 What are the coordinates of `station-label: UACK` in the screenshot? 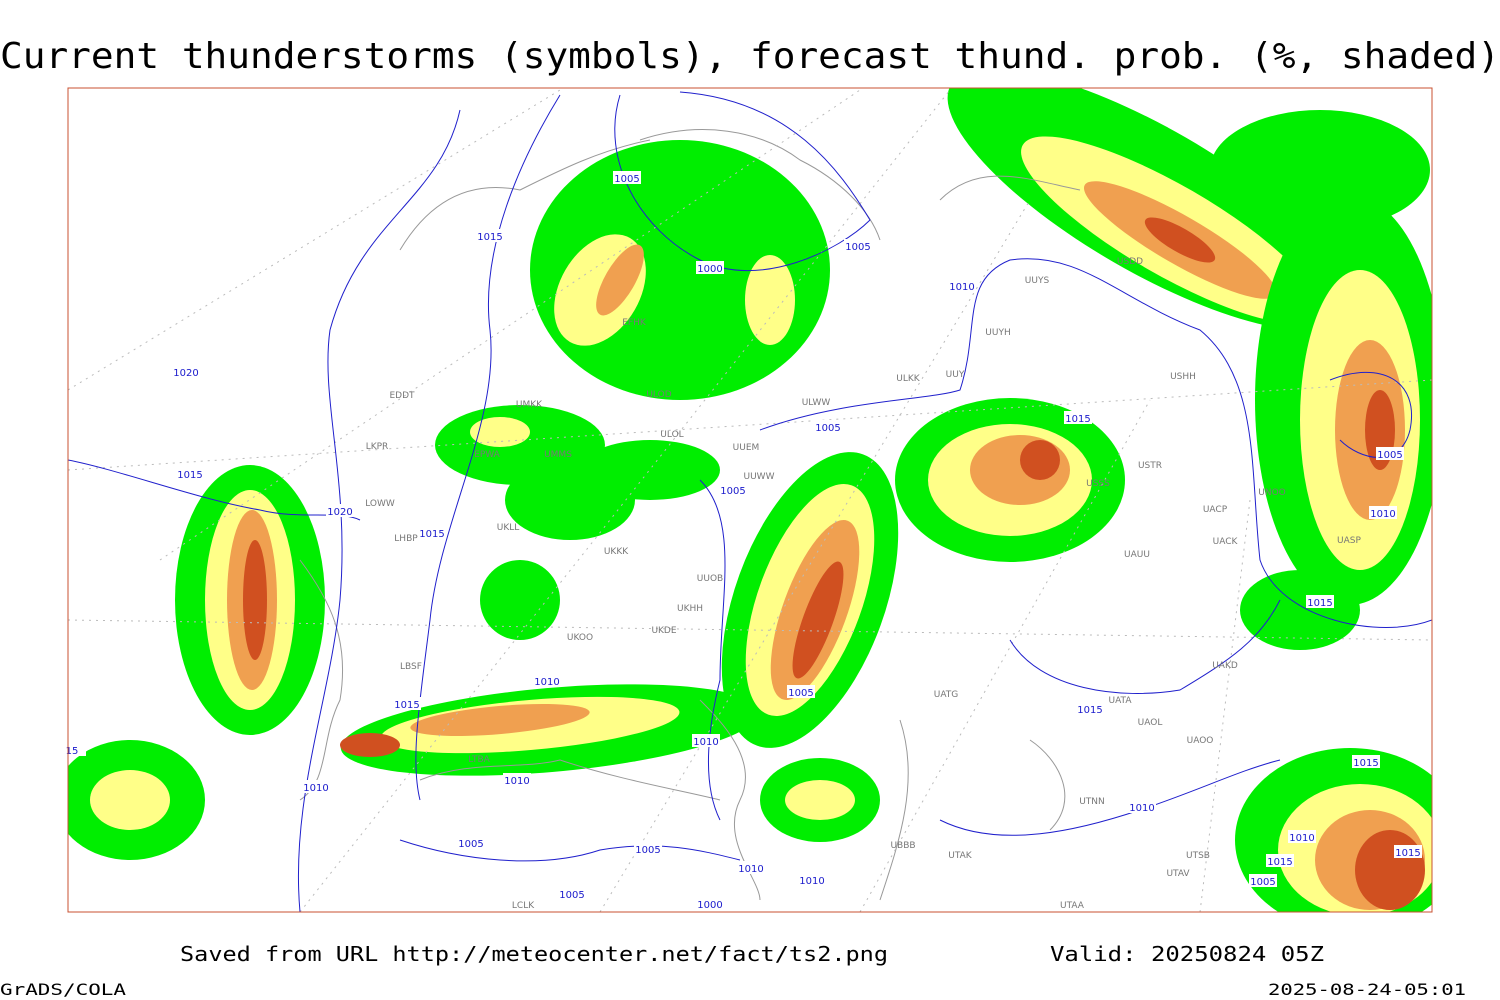 It's located at (1226, 542).